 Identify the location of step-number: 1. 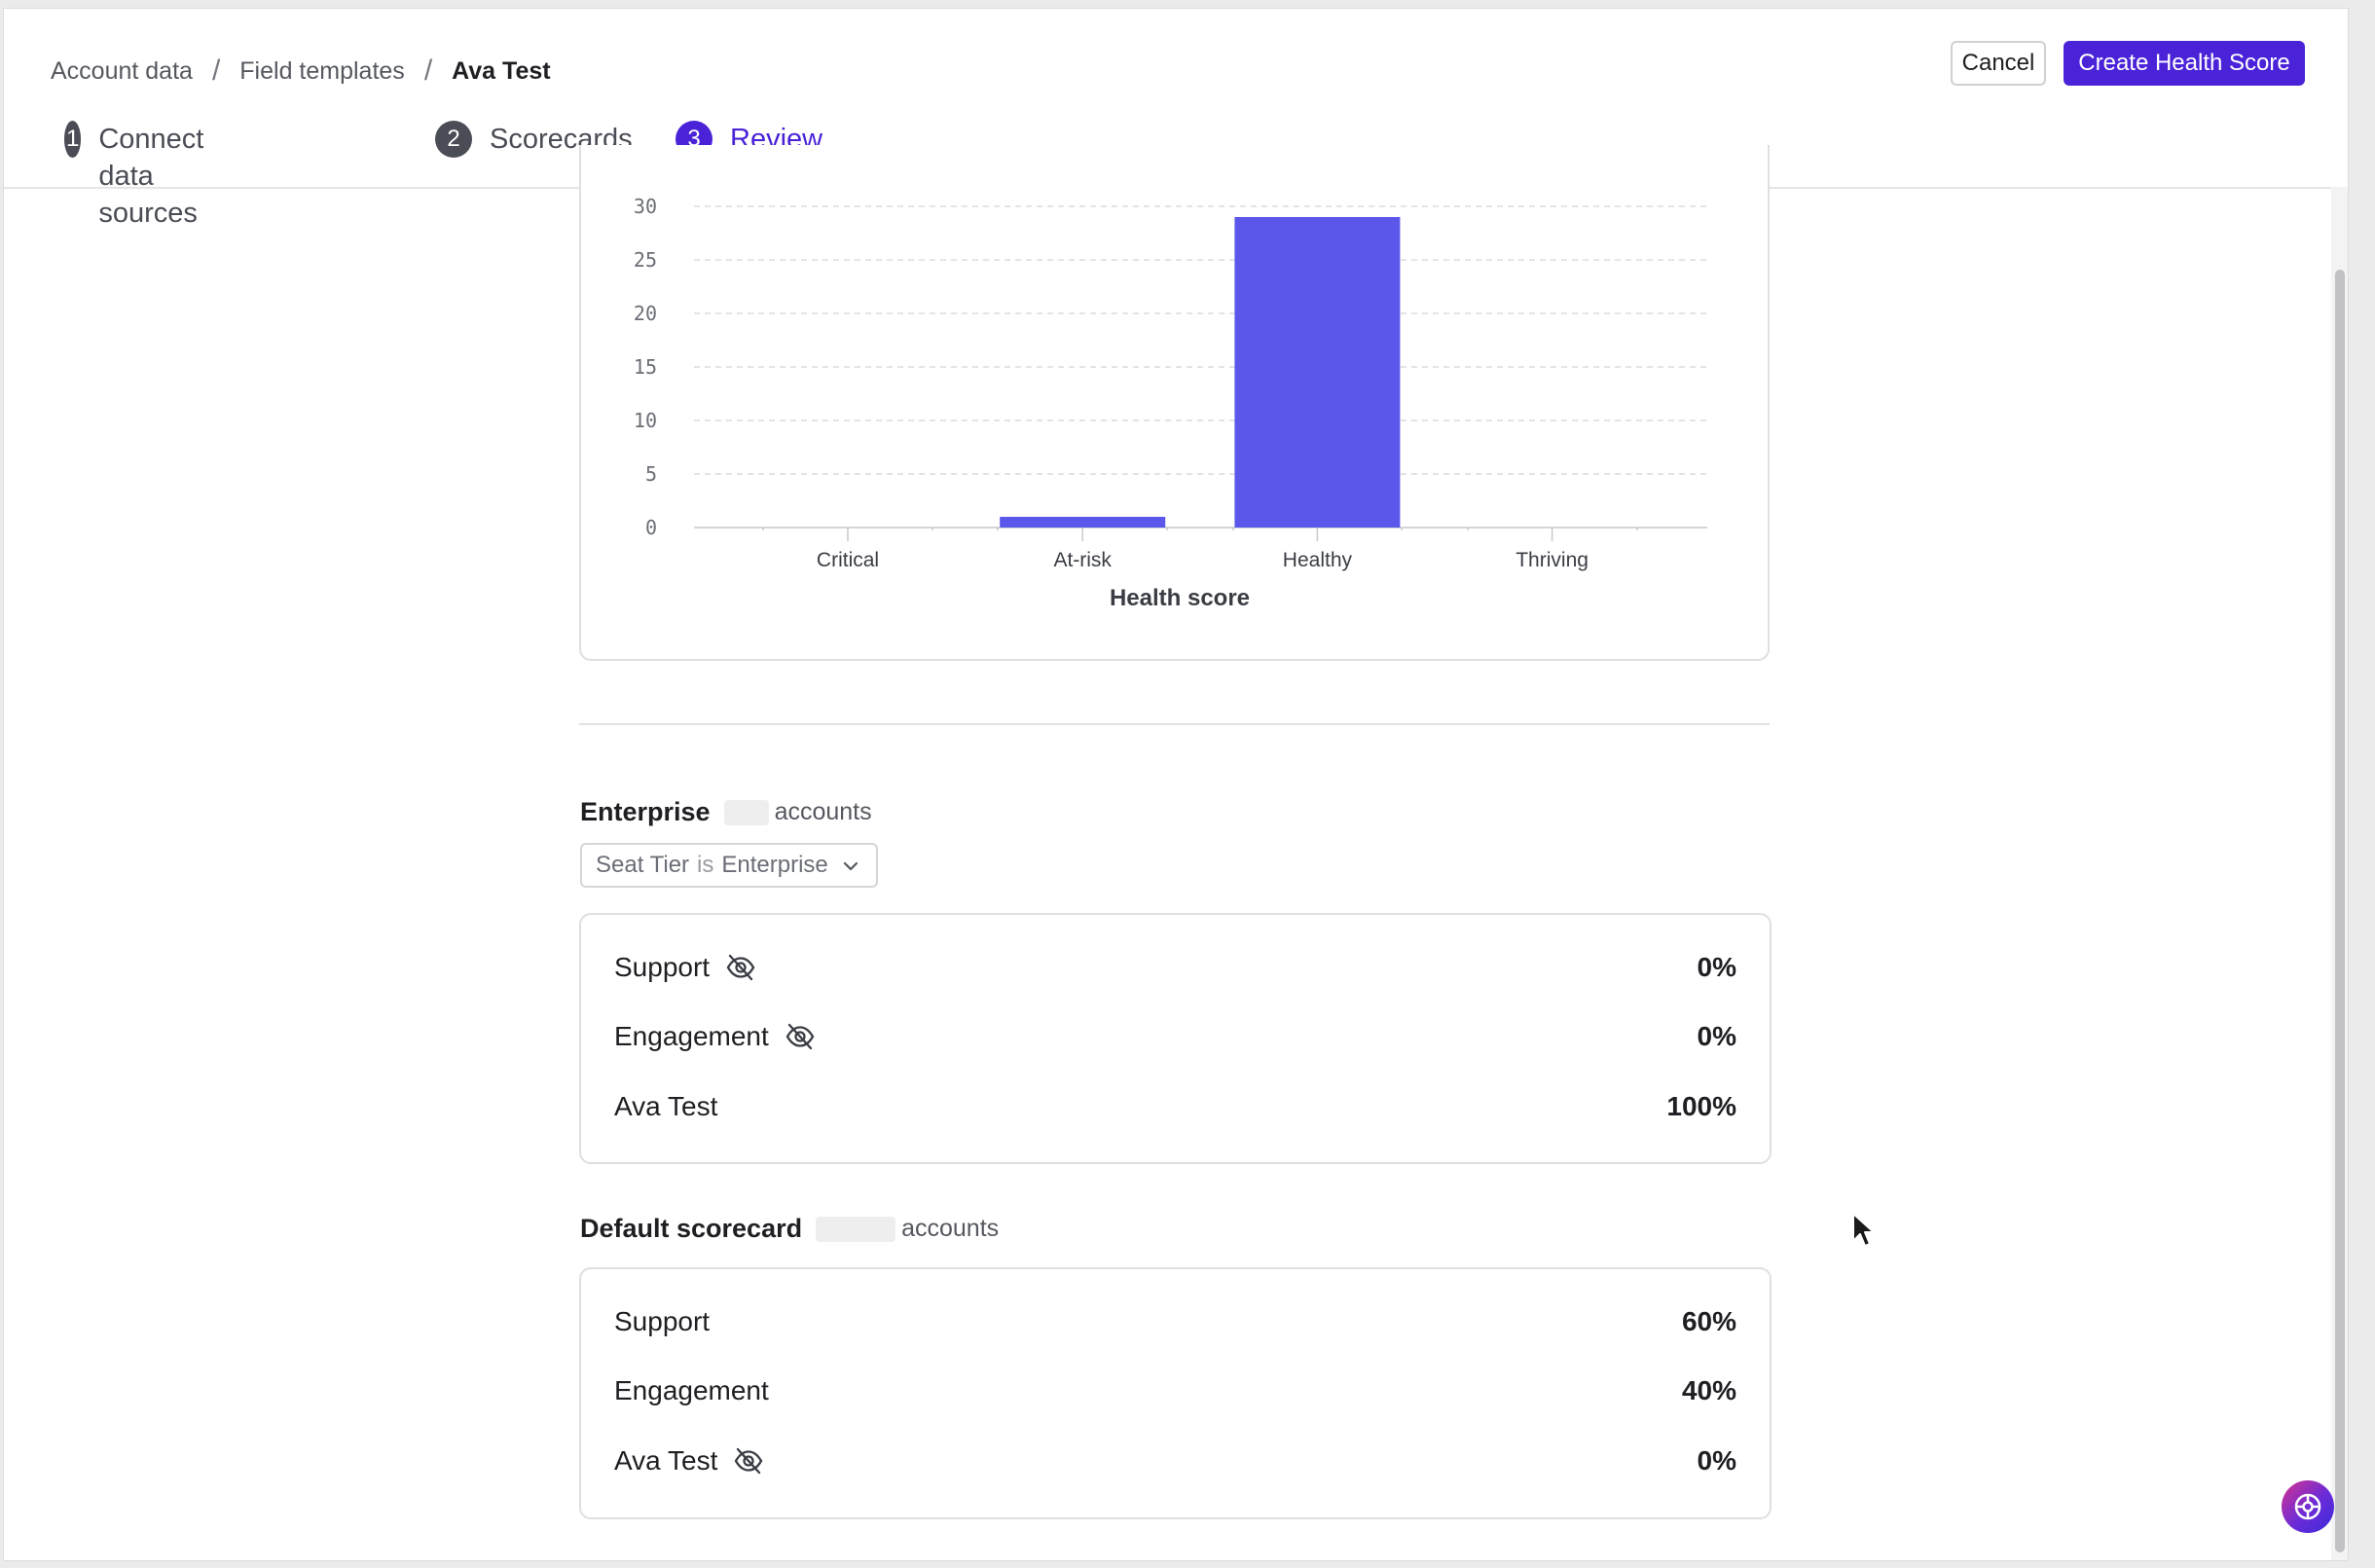
(73, 139).